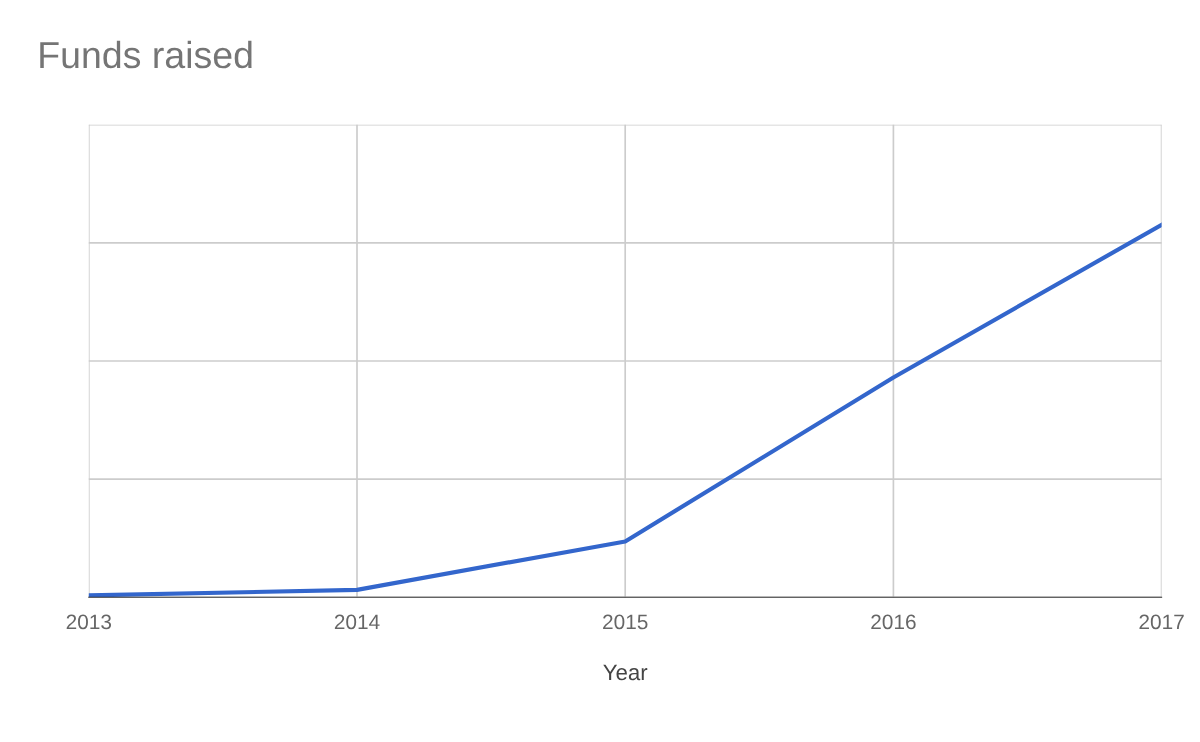 Image resolution: width=1200 pixels, height=742 pixels. I want to click on x-axis-title: Year, so click(625, 672).